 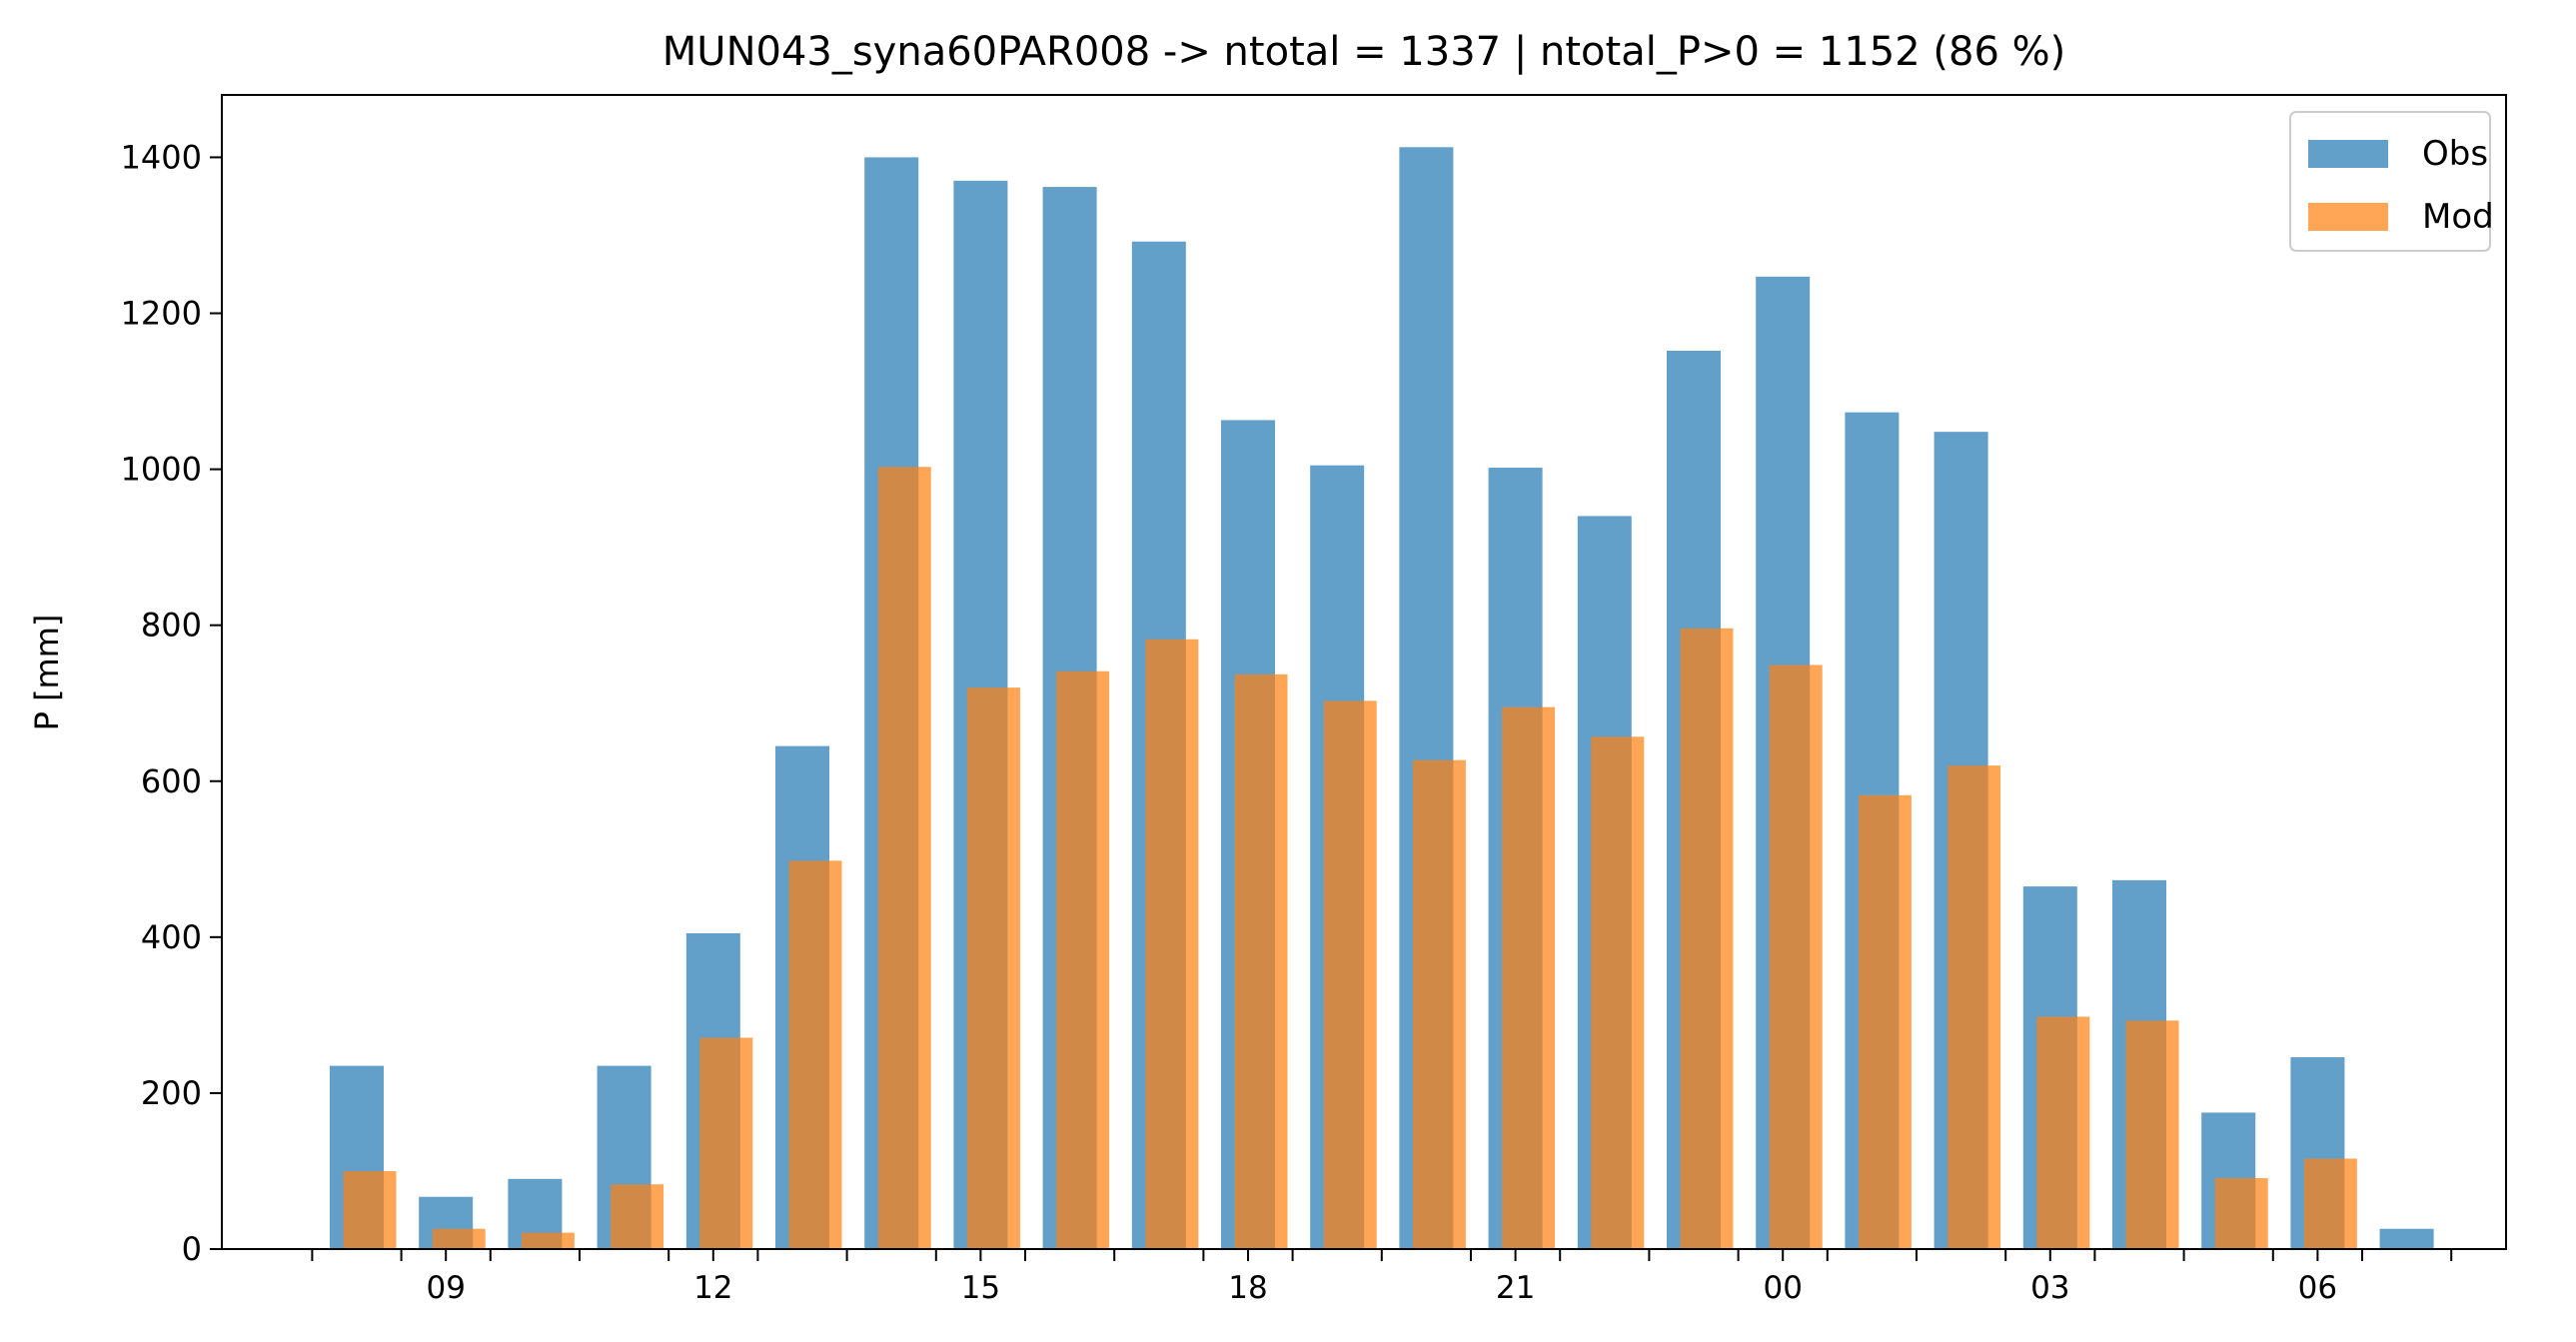 What do you see at coordinates (2348, 217) in the screenshot?
I see `legend-swatch-mod` at bounding box center [2348, 217].